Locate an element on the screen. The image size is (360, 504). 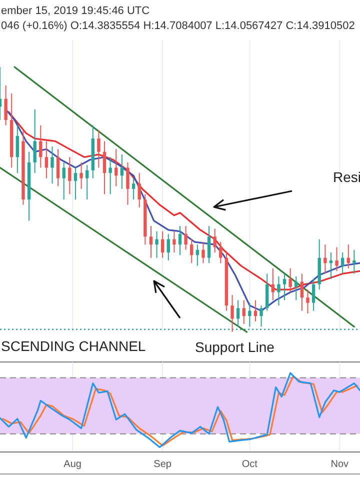
text: ember 15, 2019 19:45:46 UTC is located at coordinates (75, 11).